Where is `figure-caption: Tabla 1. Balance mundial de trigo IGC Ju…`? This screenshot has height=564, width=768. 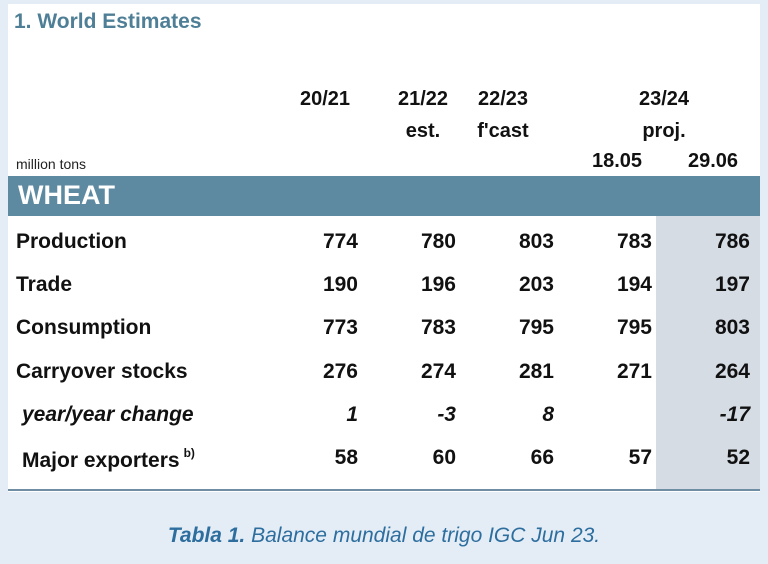 figure-caption: Tabla 1. Balance mundial de trigo IGC Ju… is located at coordinates (384, 536).